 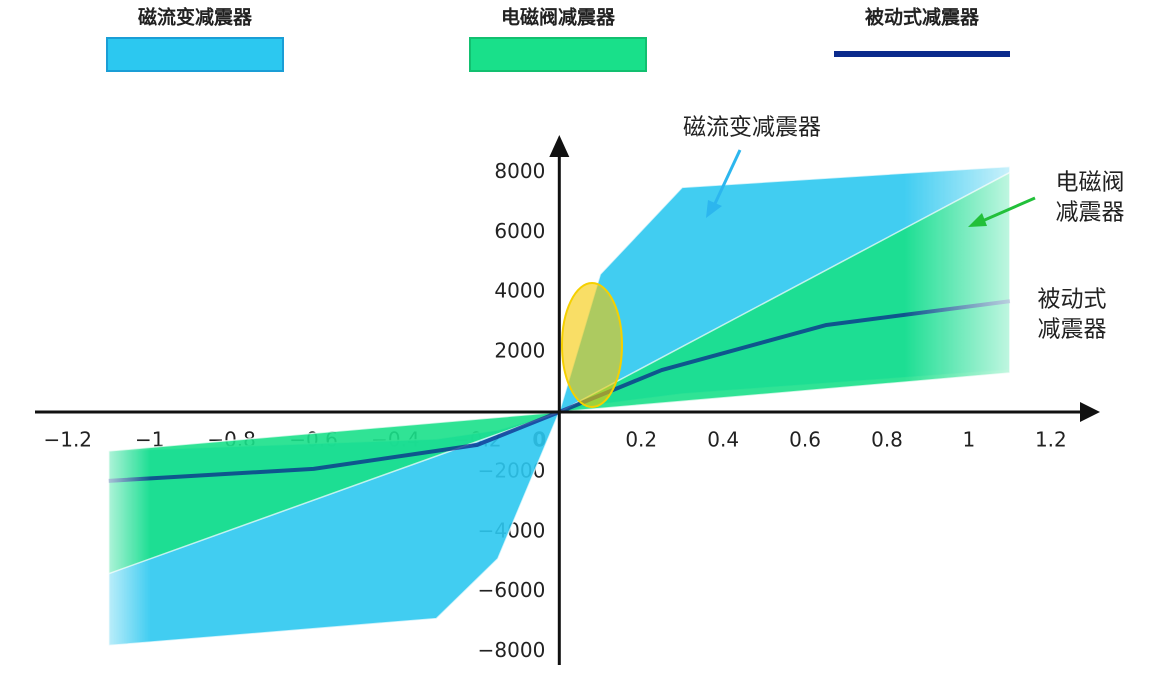 What do you see at coordinates (558, 17) in the screenshot?
I see `legend-label: 电磁阀减震器` at bounding box center [558, 17].